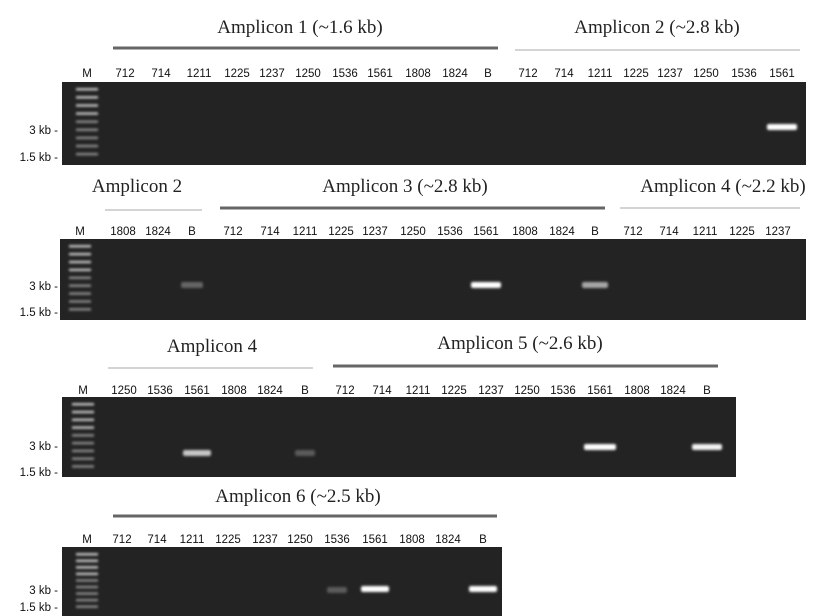  I want to click on amplicon-header: Amplicon 4, so click(212, 346).